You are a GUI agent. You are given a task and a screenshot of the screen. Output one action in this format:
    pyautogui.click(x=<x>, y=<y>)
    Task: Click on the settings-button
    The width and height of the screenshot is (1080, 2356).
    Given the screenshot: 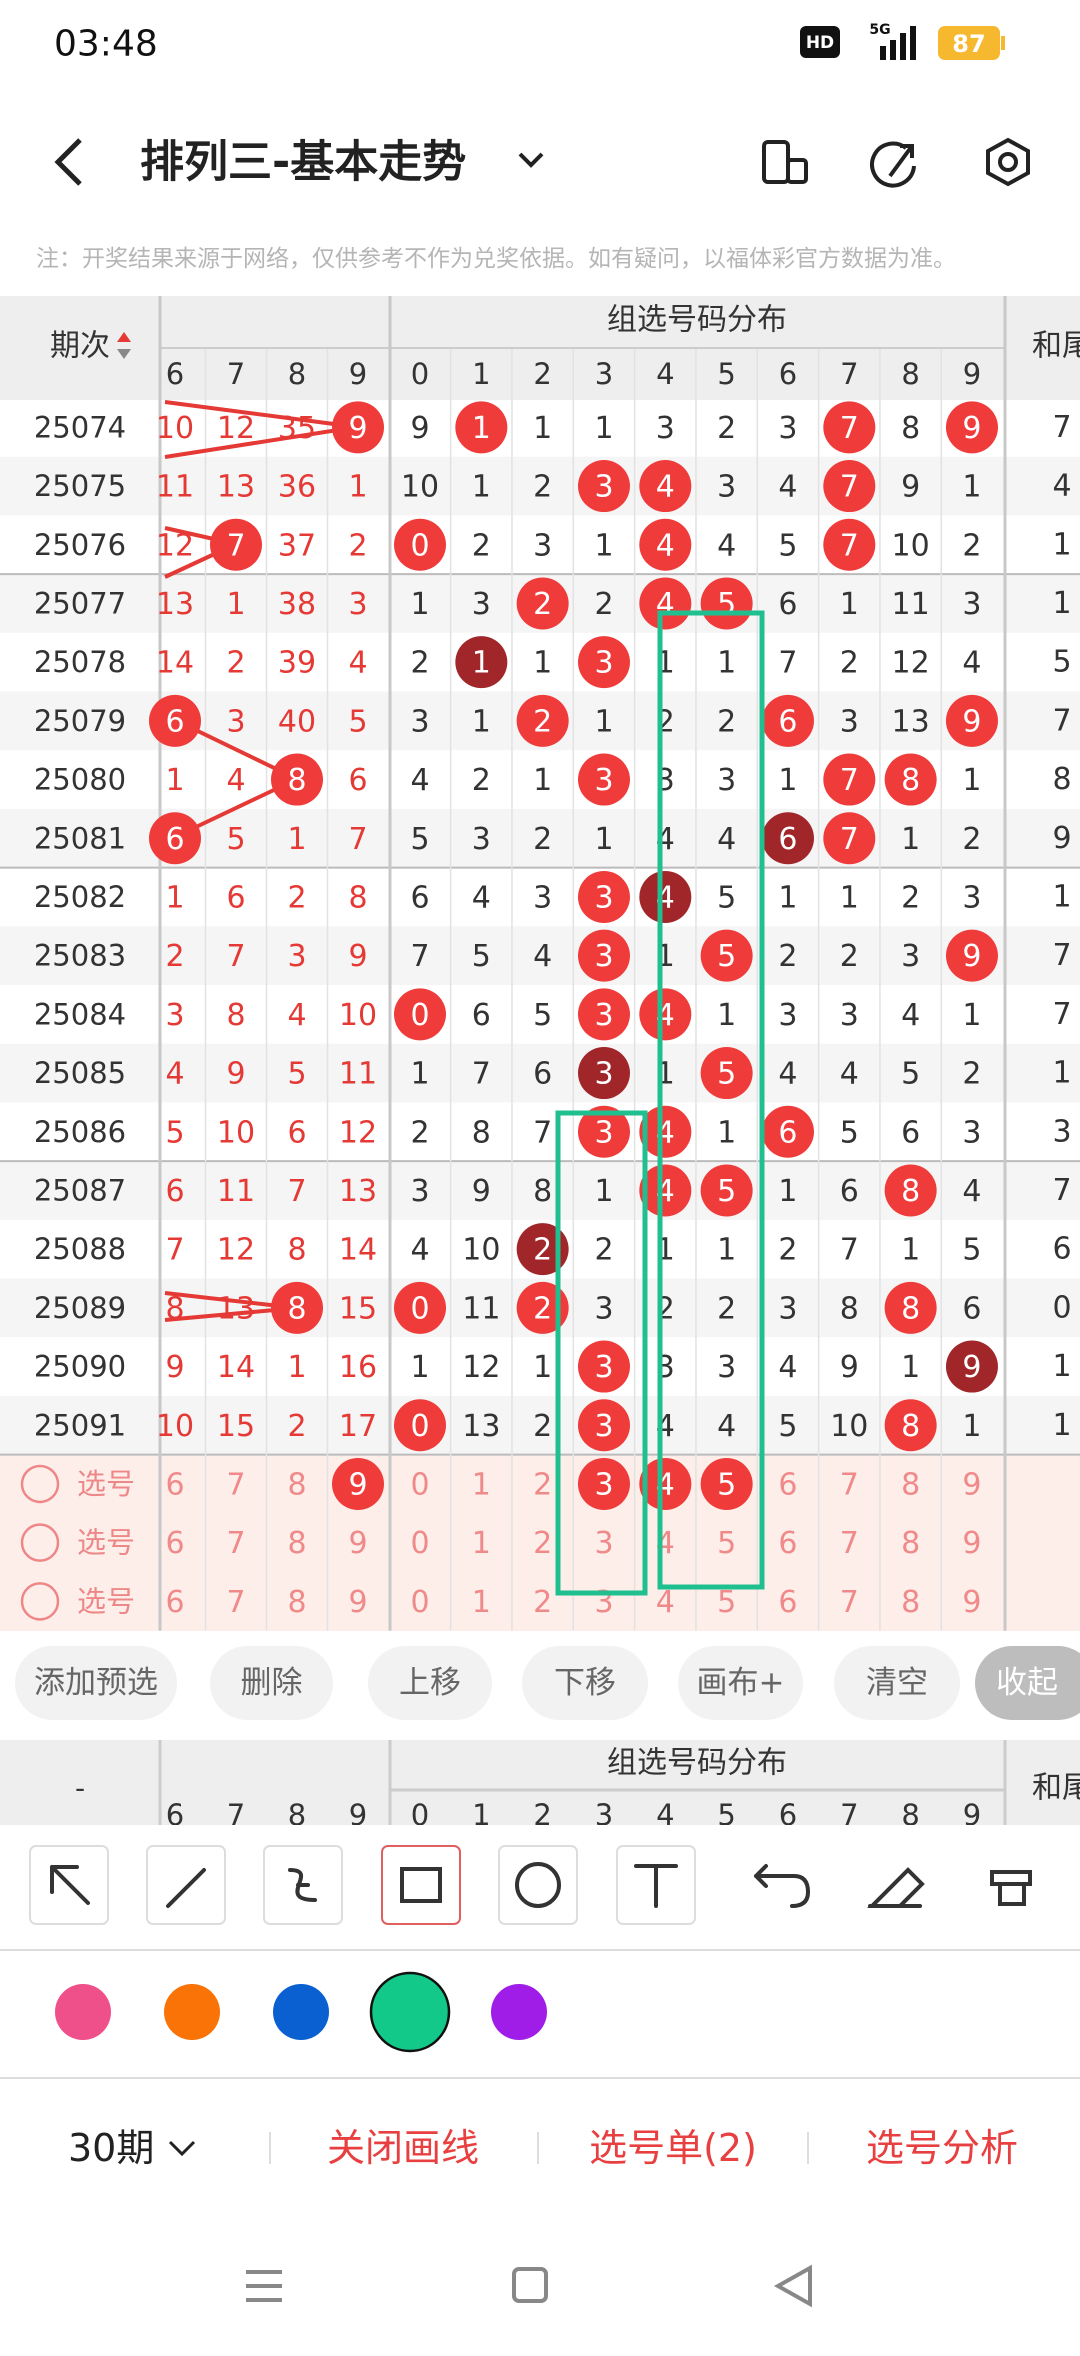 What is the action you would take?
    pyautogui.click(x=1008, y=162)
    